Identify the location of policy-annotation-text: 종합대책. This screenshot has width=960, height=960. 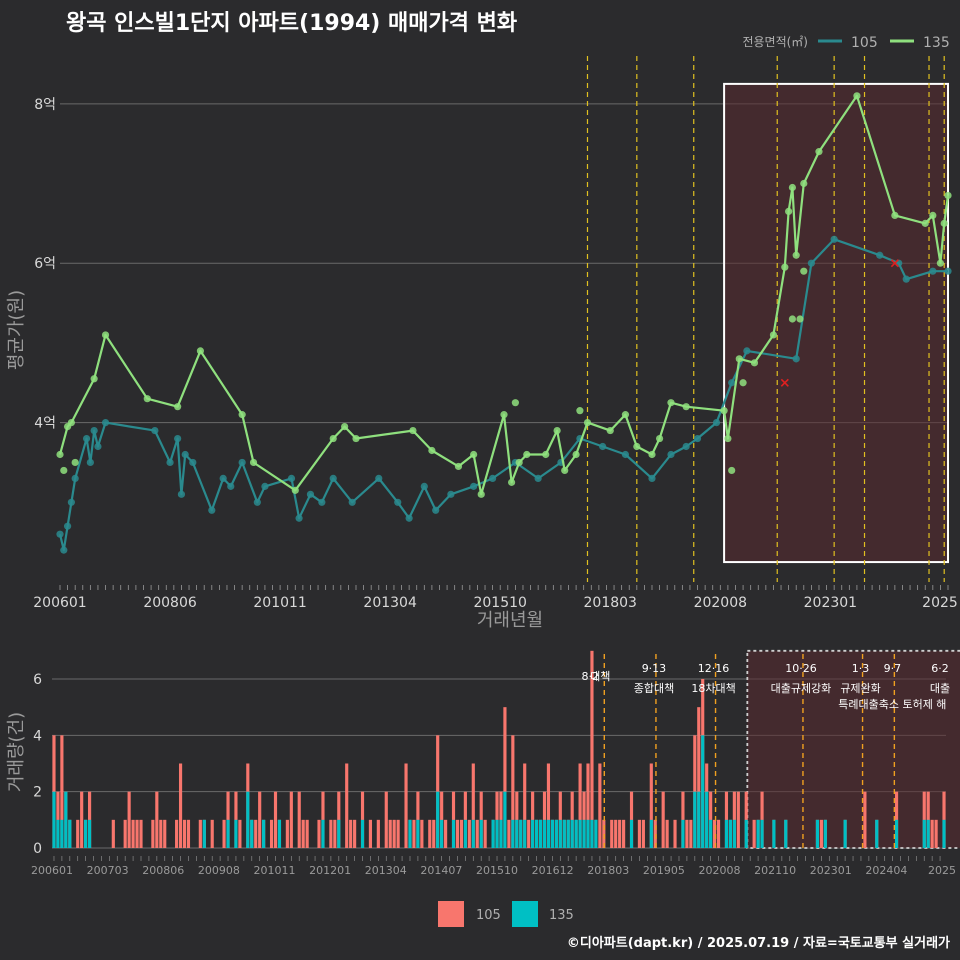
(654, 688).